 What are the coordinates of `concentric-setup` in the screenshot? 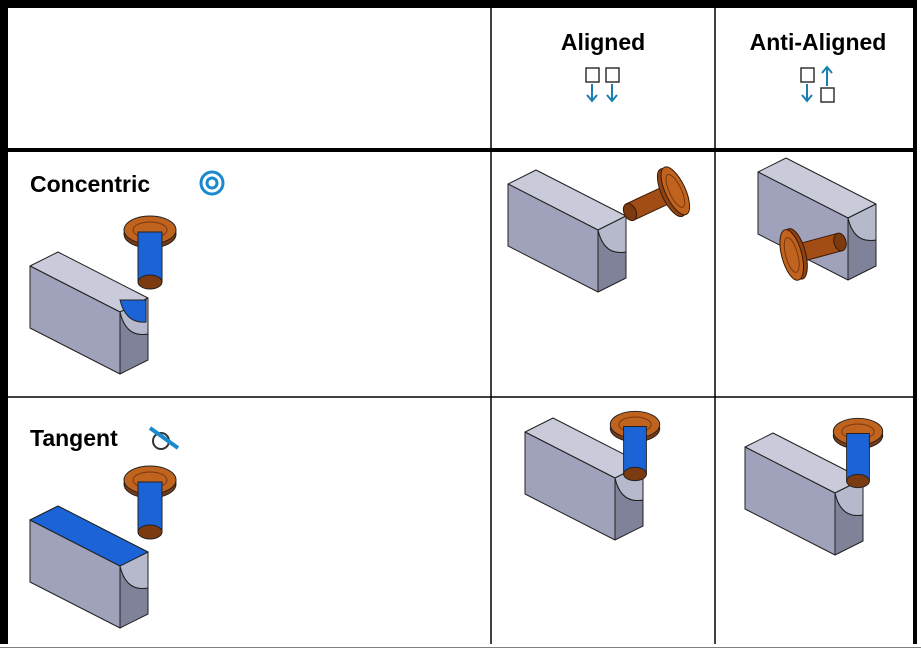 It's located at (103, 295).